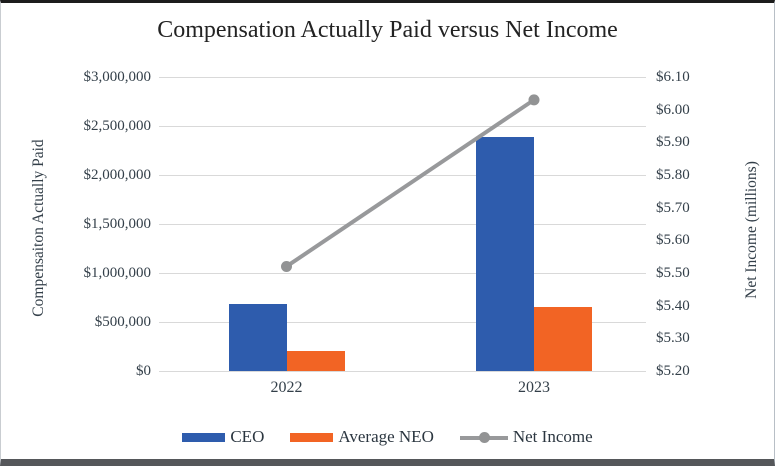  I want to click on left-tick-label: $1,000,000, so click(117, 273).